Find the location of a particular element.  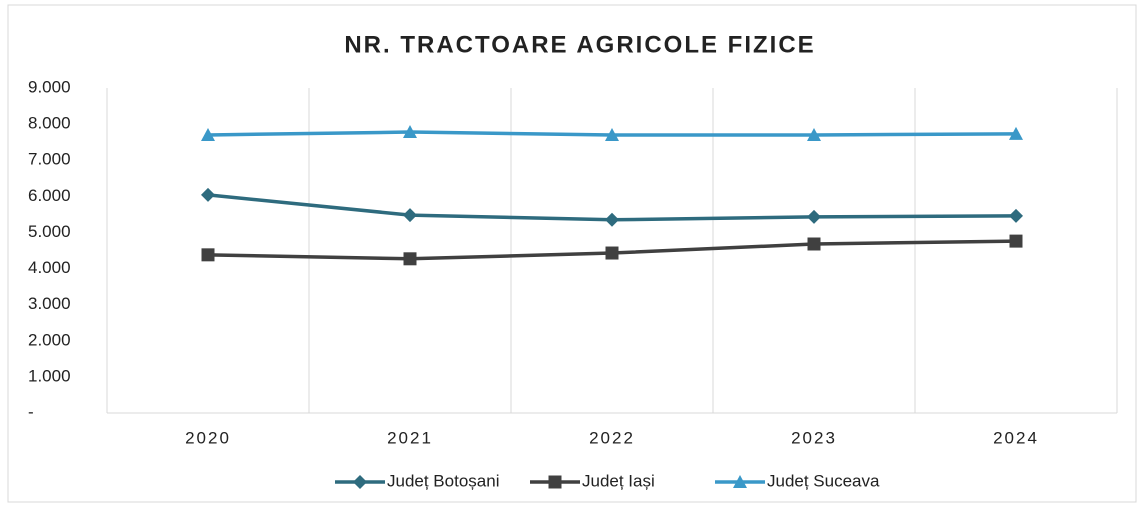

y-tick-label: - is located at coordinates (31, 411).